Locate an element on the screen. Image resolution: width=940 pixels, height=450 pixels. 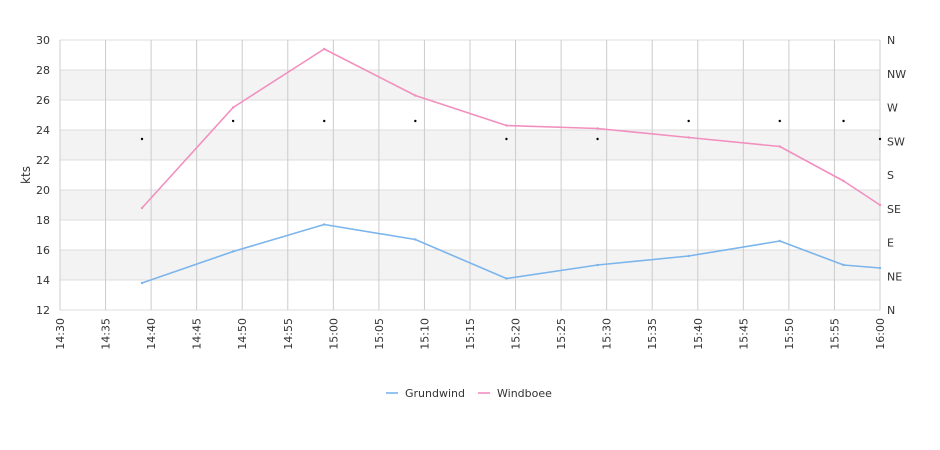
x-tick-label: 15:20 is located at coordinates (516, 334).